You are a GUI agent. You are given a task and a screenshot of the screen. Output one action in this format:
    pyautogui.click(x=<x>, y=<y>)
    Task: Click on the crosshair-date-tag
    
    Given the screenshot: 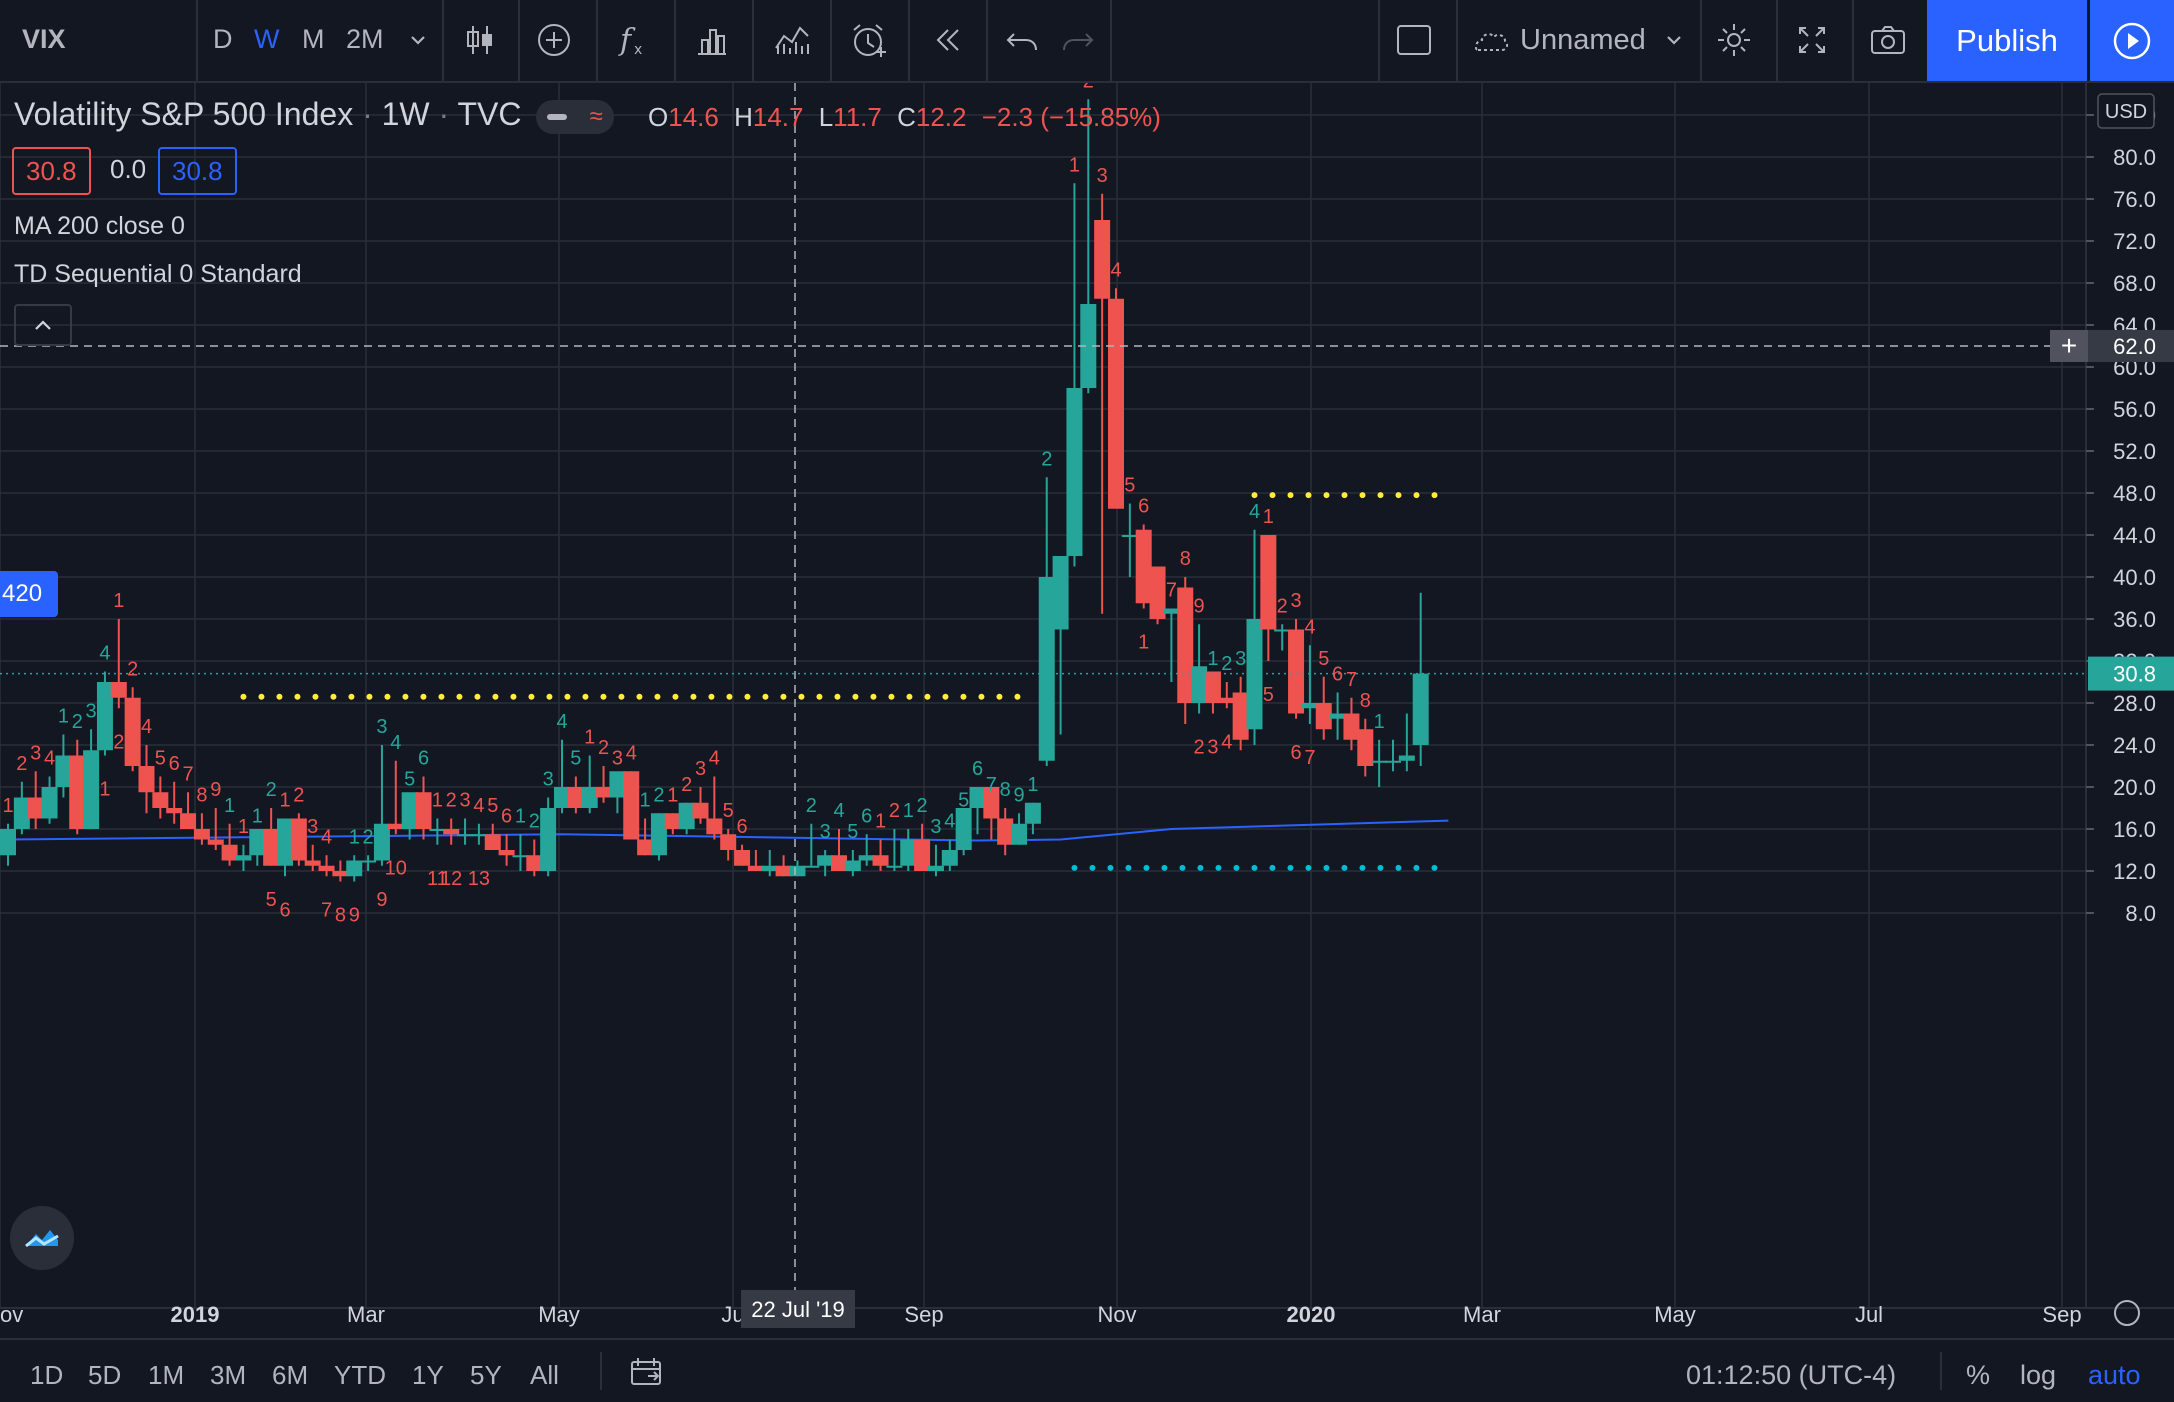 What is the action you would take?
    pyautogui.click(x=798, y=1309)
    